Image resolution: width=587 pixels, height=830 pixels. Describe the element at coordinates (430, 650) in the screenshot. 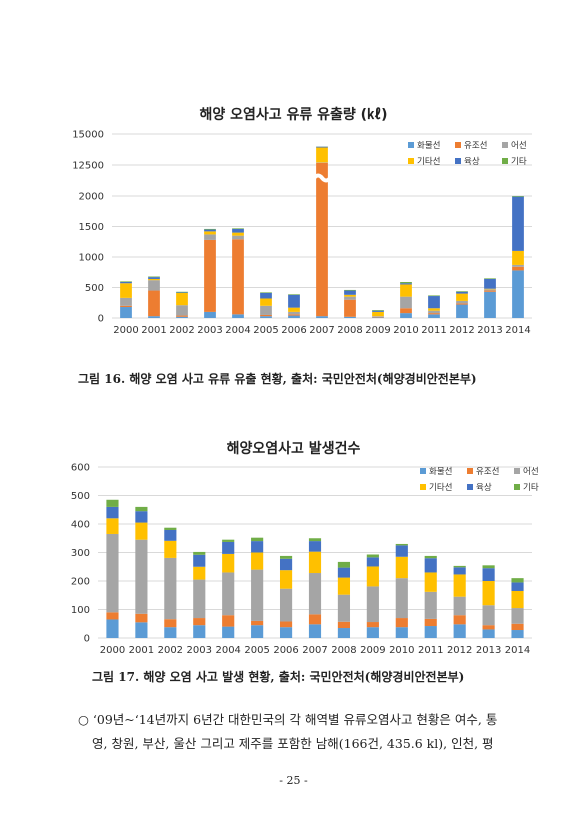

I see `x-tick-label: 2011` at that location.